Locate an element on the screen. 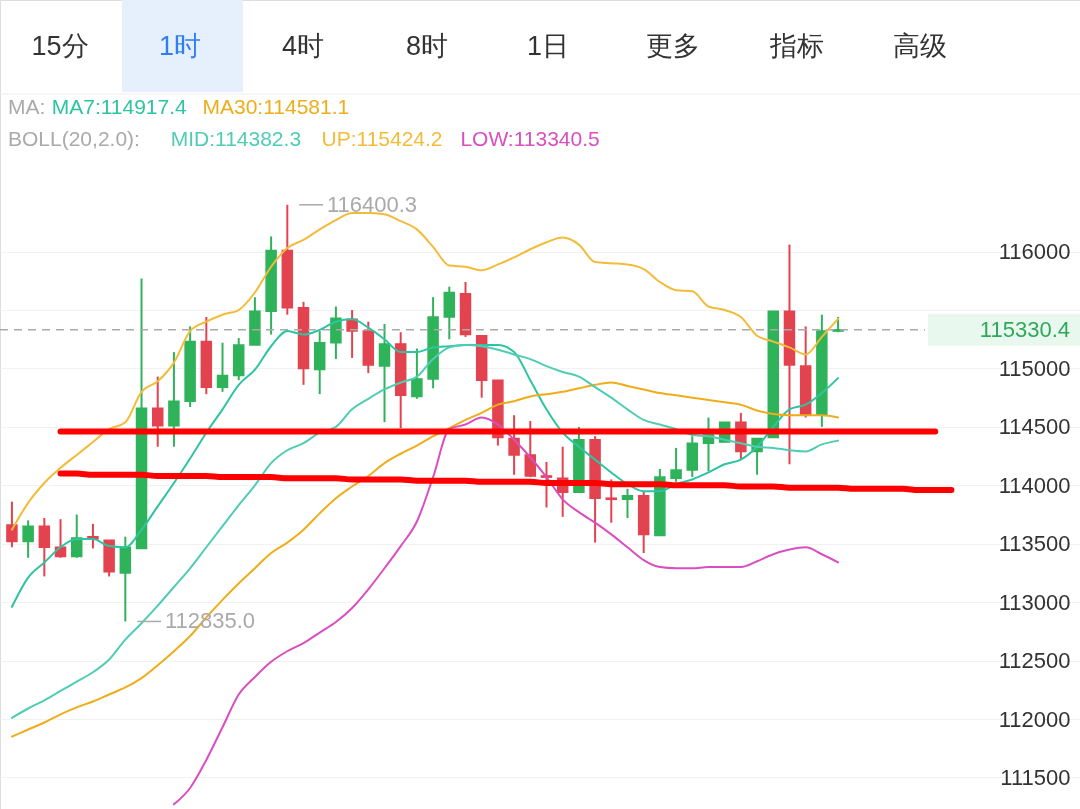  annotation: 116400.3 is located at coordinates (372, 204).